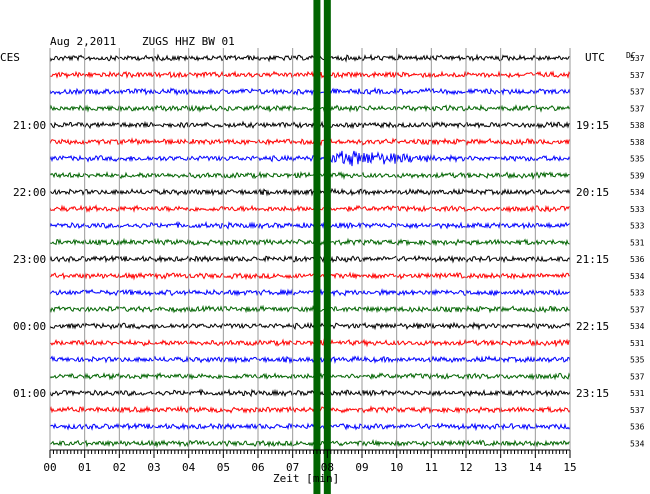 This screenshot has width=650, height=494. What do you see at coordinates (361, 467) in the screenshot?
I see `x-tick-label-09: 09` at bounding box center [361, 467].